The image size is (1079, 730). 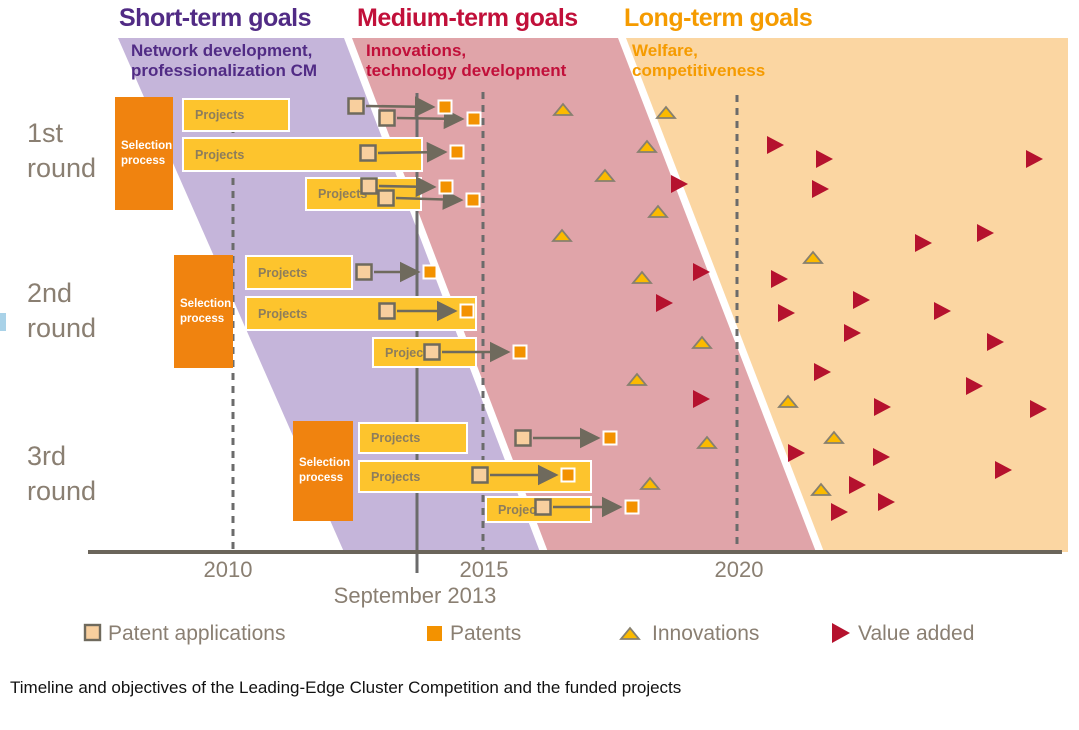 What do you see at coordinates (144, 153) in the screenshot?
I see `round-1-selection-process: Selection process` at bounding box center [144, 153].